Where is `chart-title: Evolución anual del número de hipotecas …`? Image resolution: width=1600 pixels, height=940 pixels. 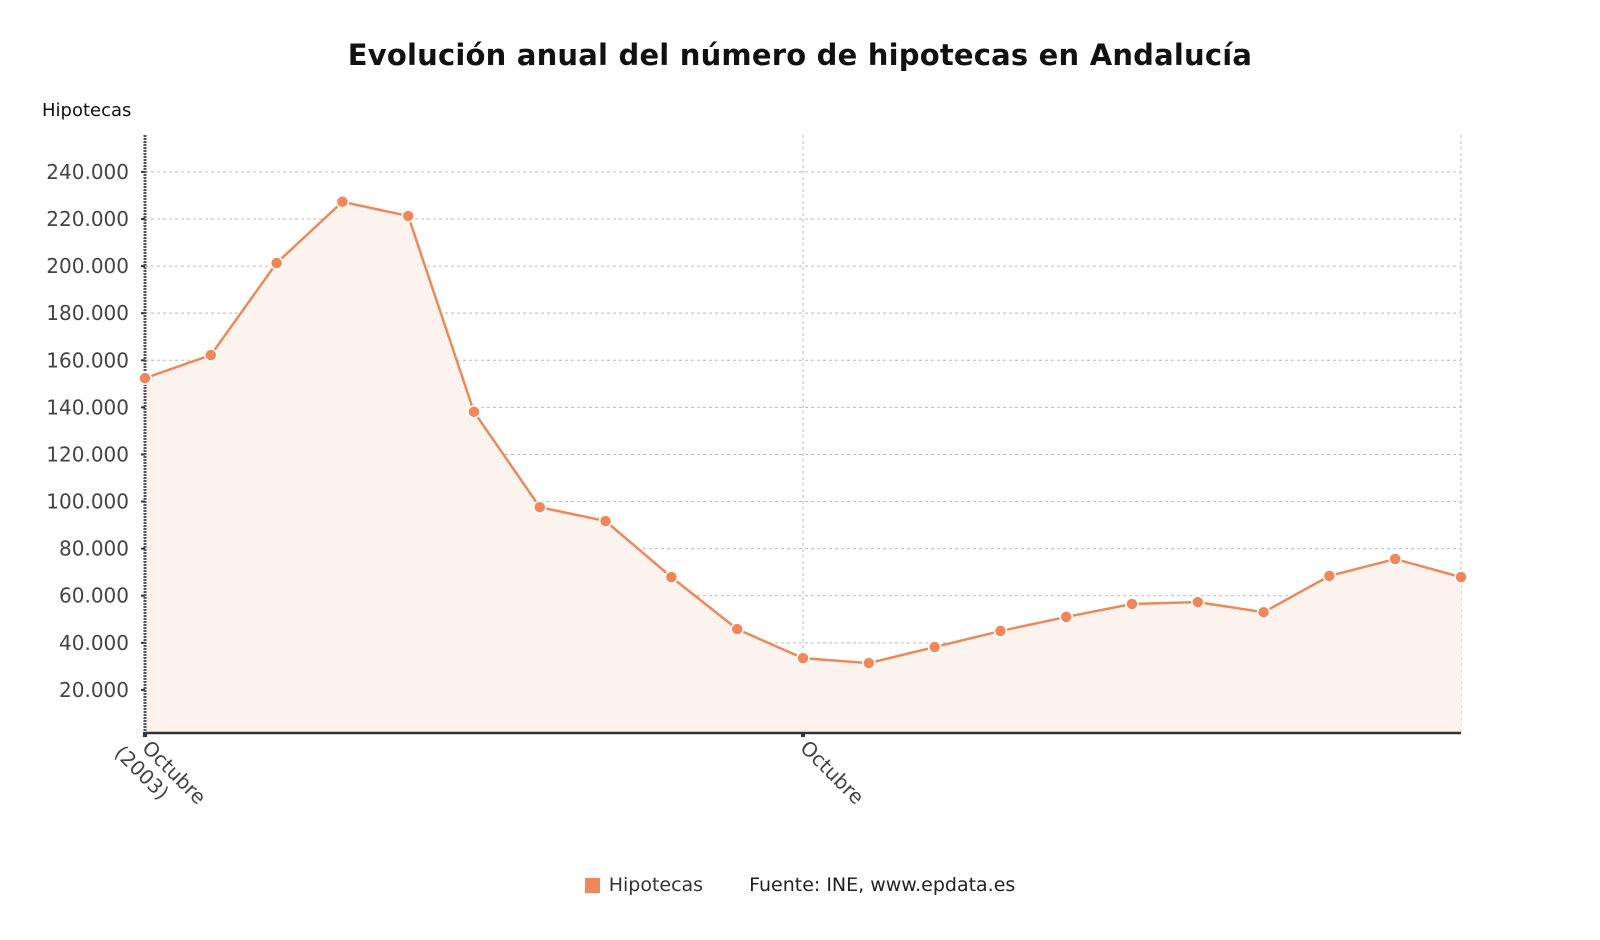 chart-title: Evolución anual del número de hipotecas … is located at coordinates (800, 55).